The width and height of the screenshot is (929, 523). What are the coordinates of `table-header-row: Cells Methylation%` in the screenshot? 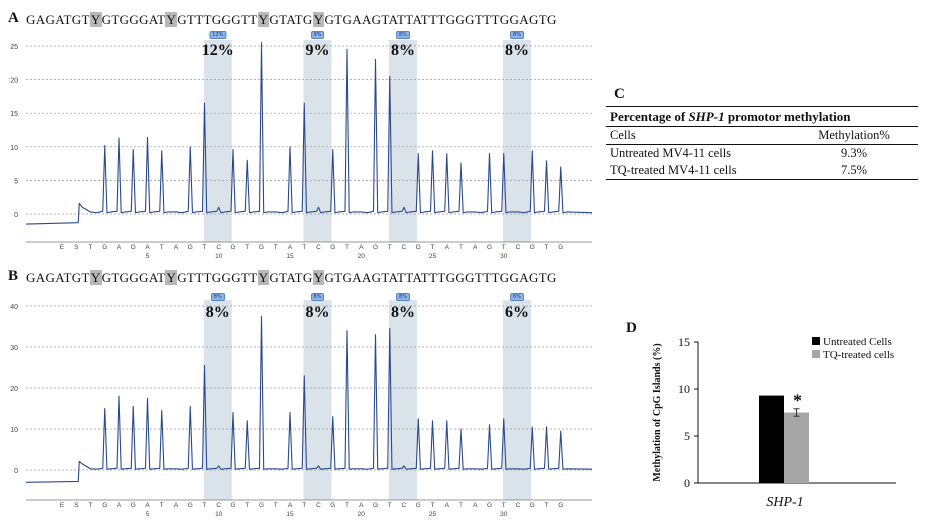 It's located at (762, 135).